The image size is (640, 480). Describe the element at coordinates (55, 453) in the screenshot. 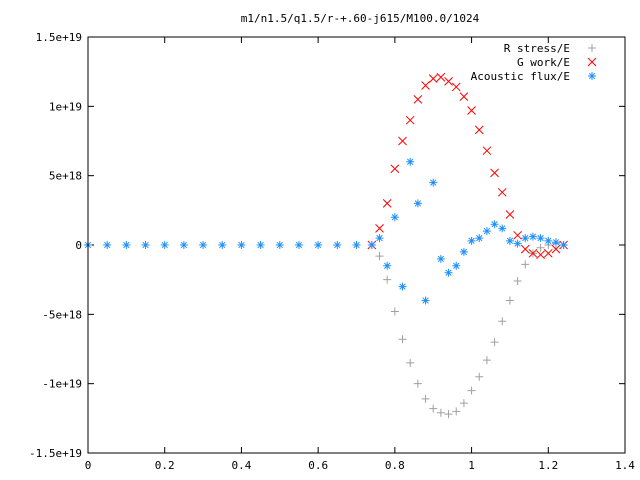

I see `y-tick-label: -1.5e+19` at that location.